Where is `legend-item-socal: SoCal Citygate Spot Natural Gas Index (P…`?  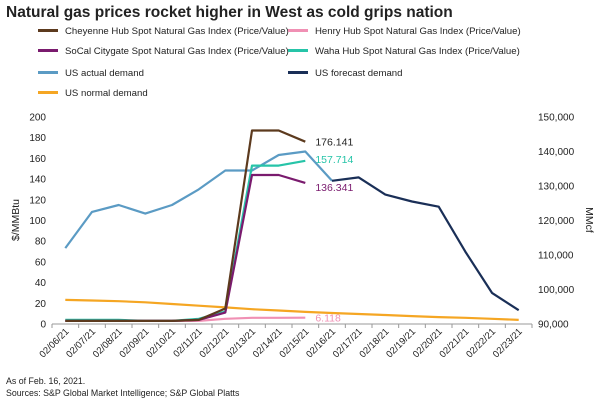 legend-item-socal: SoCal Citygate Spot Natural Gas Index (P… is located at coordinates (163, 52).